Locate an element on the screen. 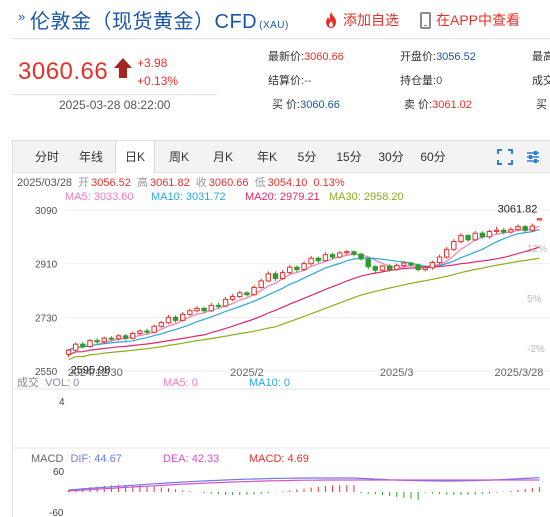 The image size is (550, 517). page-title-text: 伦敦金（现货黄金）CFD is located at coordinates (144, 22).